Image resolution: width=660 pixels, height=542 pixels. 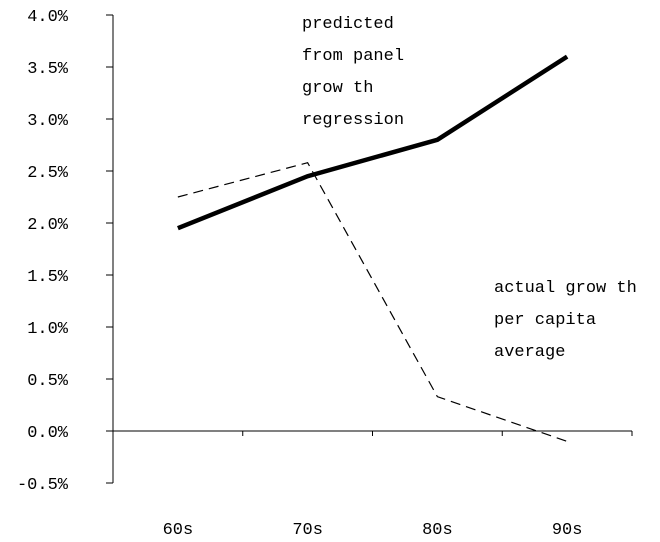 I want to click on y-tick-label: 3.5%, so click(x=48, y=69).